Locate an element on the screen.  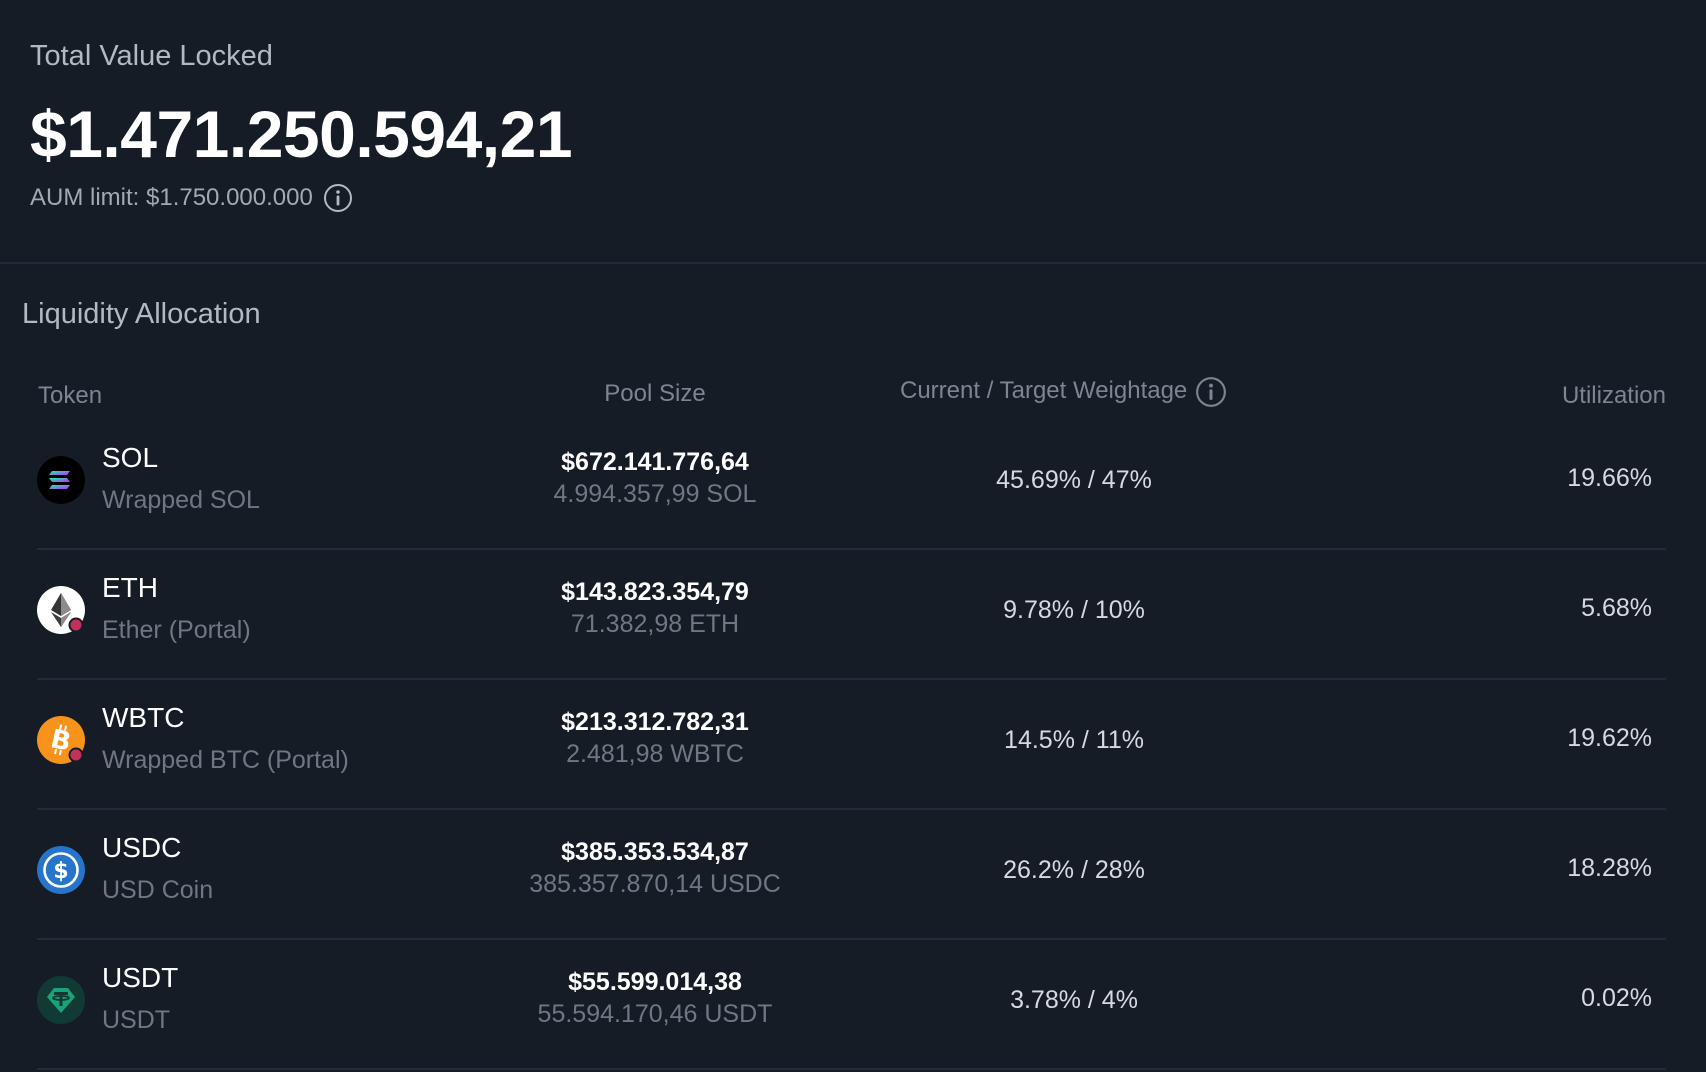
pool-size-usd: $143.823.354,79 is located at coordinates (655, 592).